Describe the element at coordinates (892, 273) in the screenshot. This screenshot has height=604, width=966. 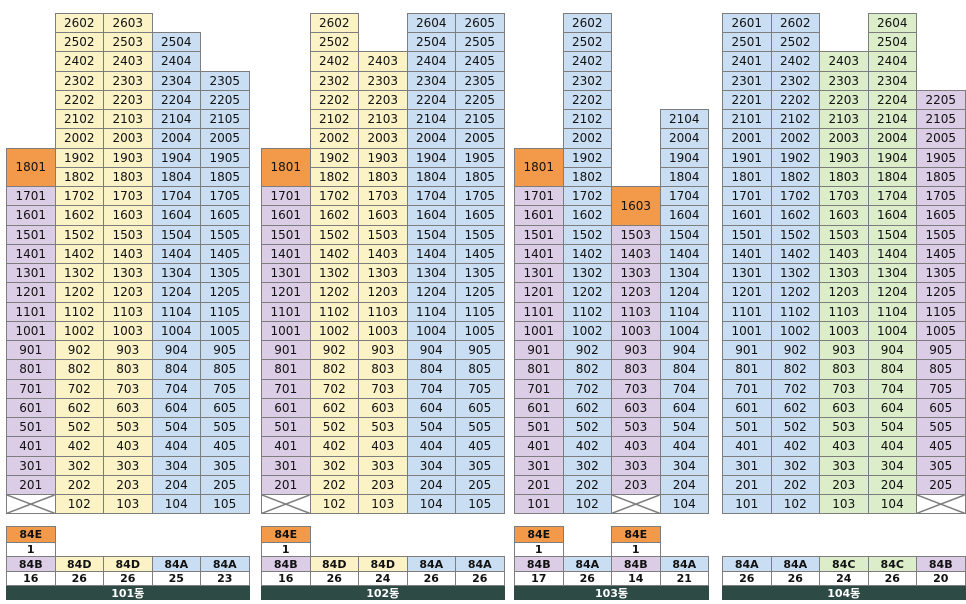
I see `unit-cell: 1304` at that location.